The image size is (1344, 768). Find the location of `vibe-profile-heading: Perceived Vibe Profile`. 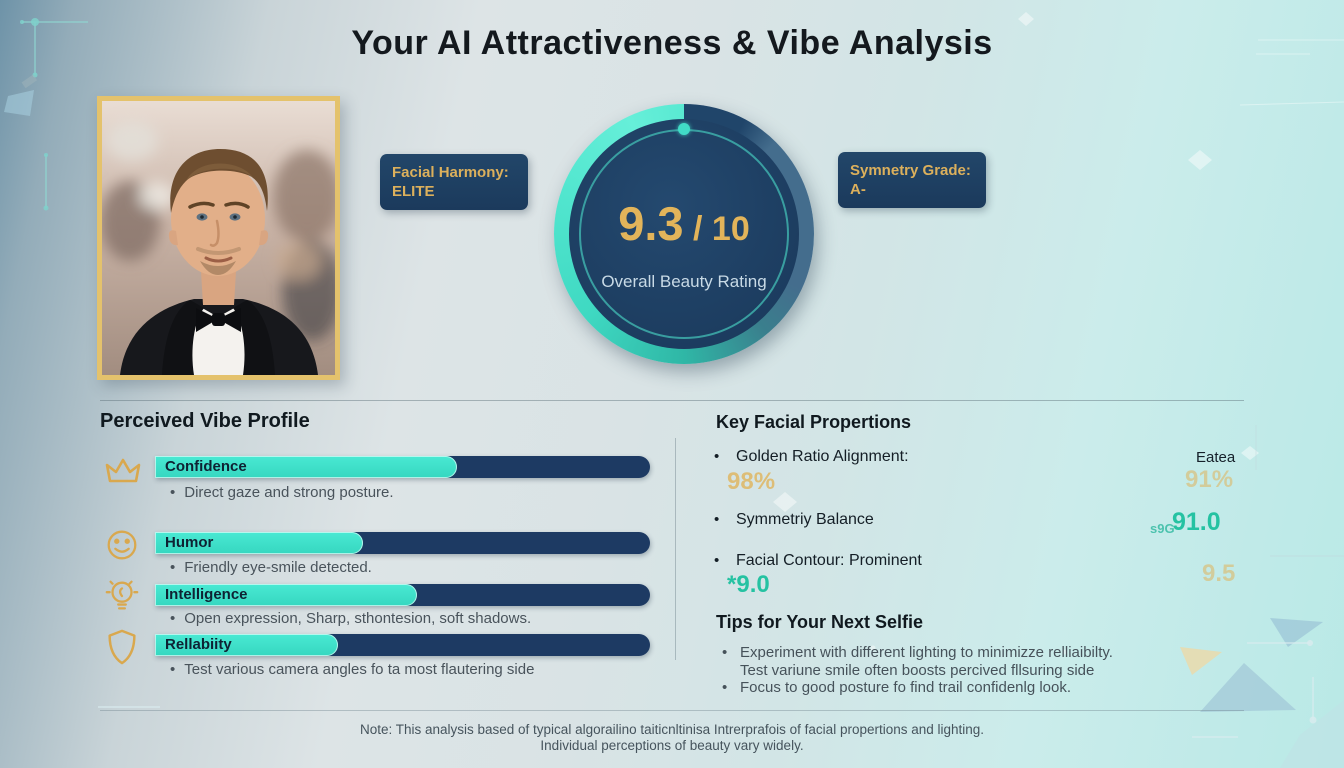

vibe-profile-heading: Perceived Vibe Profile is located at coordinates (205, 421).